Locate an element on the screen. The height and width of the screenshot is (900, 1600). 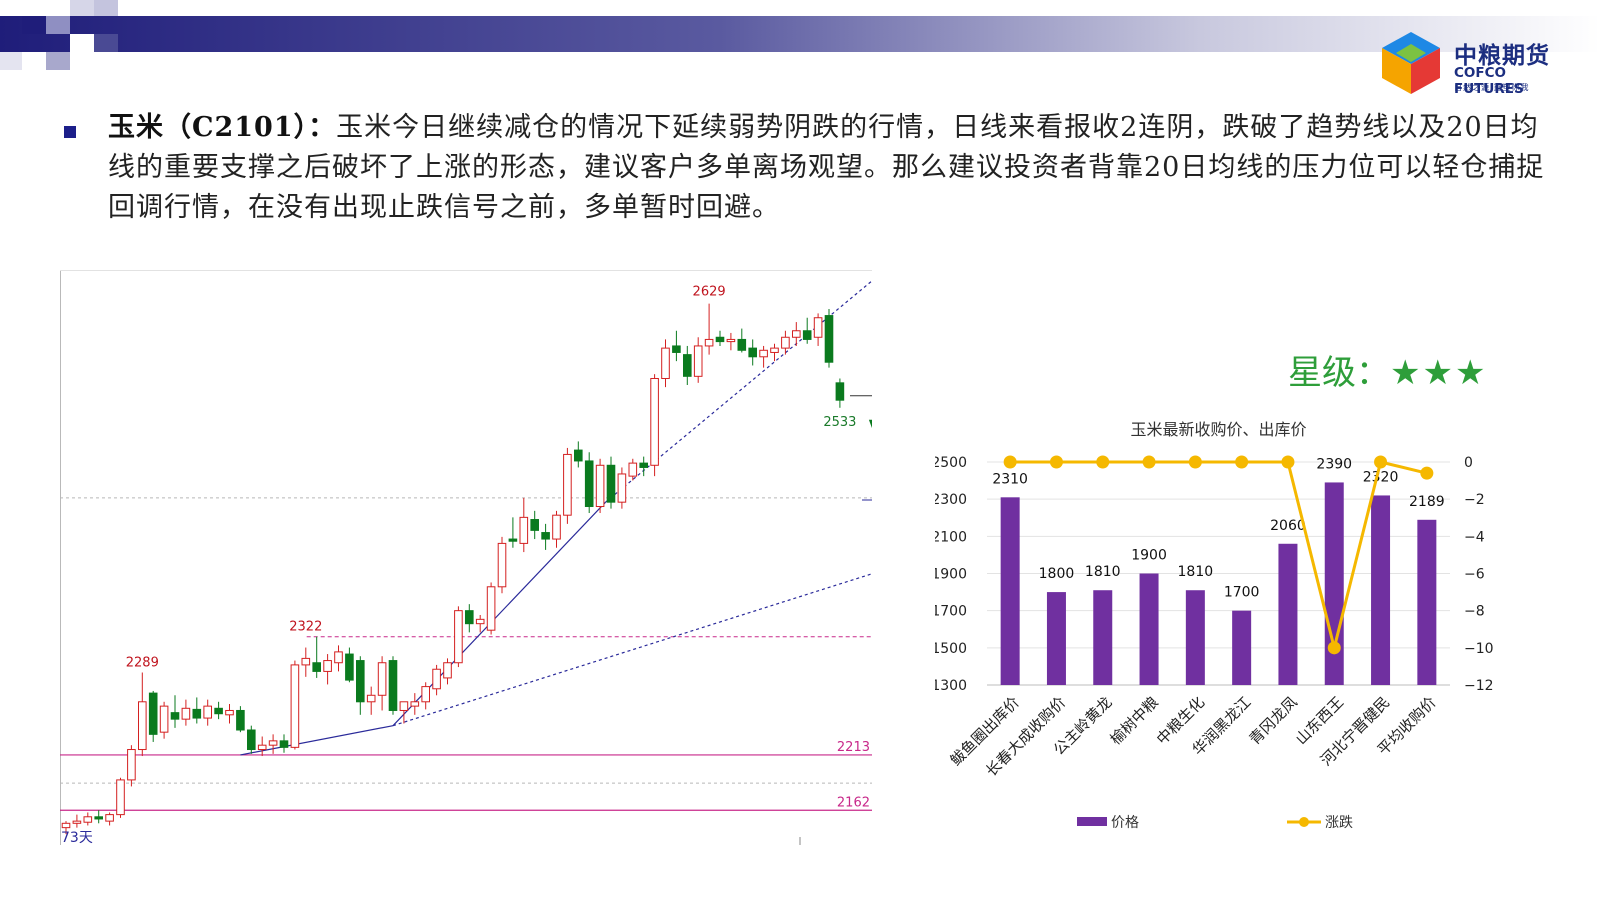
category-label: 长春大成收购价 is located at coordinates (1025, 736).